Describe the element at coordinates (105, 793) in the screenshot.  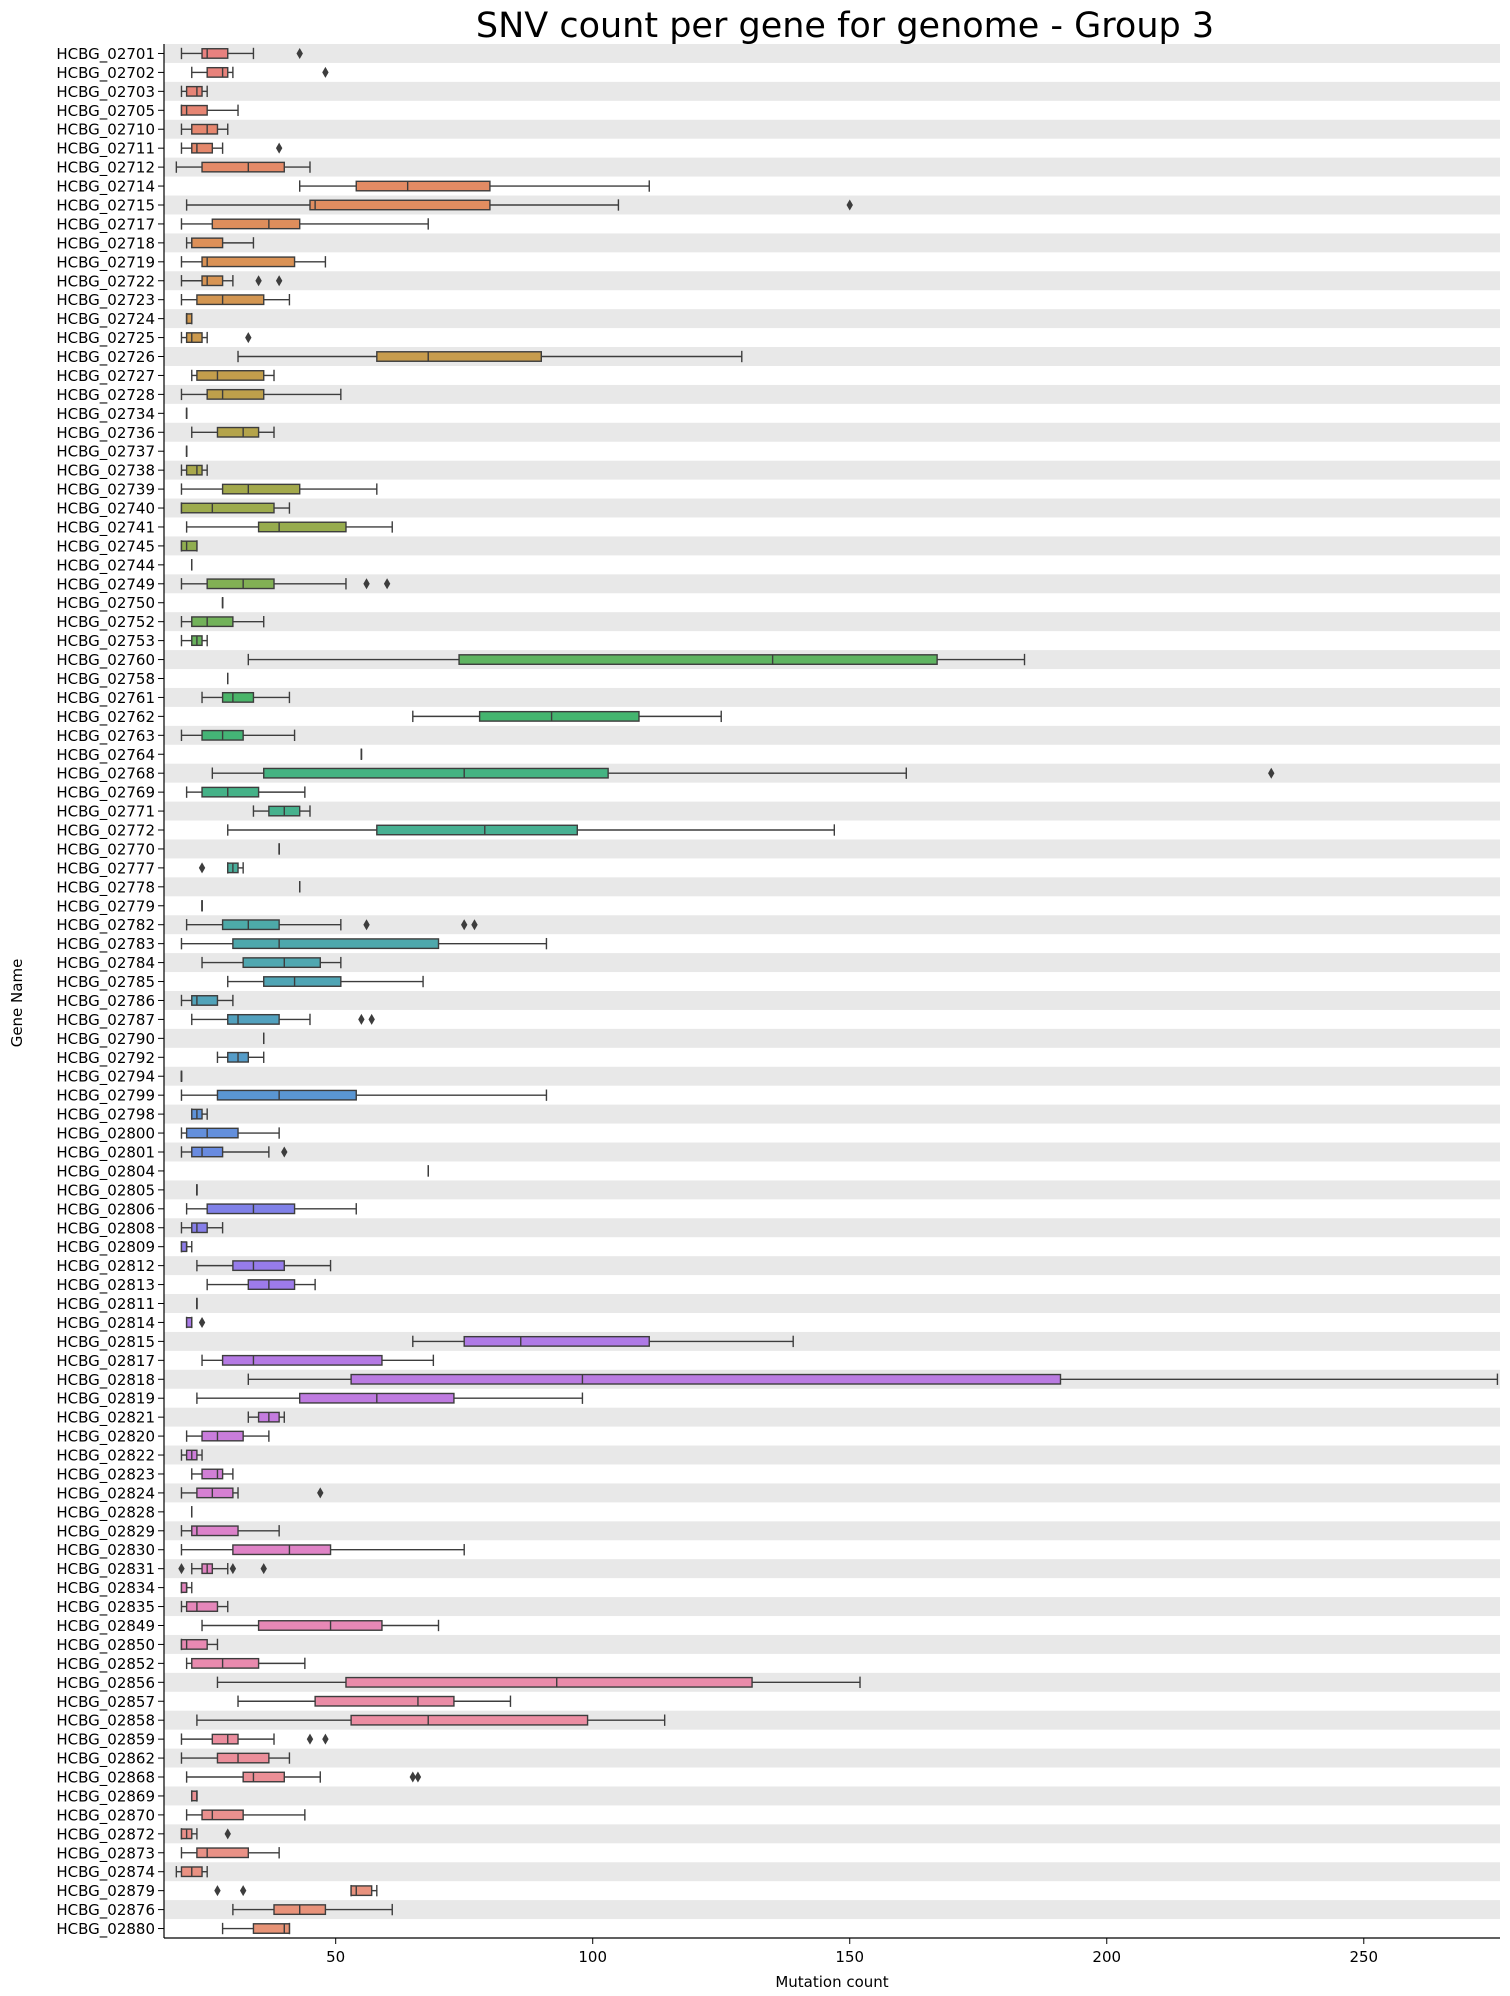
I see `y-tick-label: HCBG_02769` at that location.